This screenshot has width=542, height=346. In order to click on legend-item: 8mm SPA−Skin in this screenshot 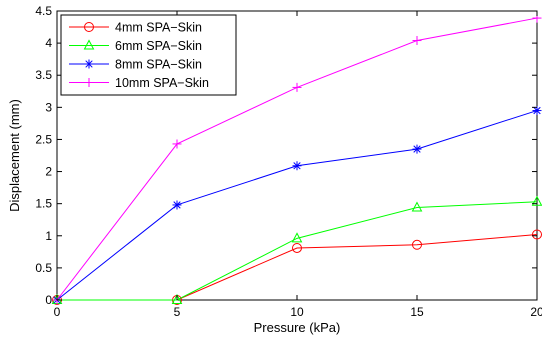, I will do `click(135, 65)`.